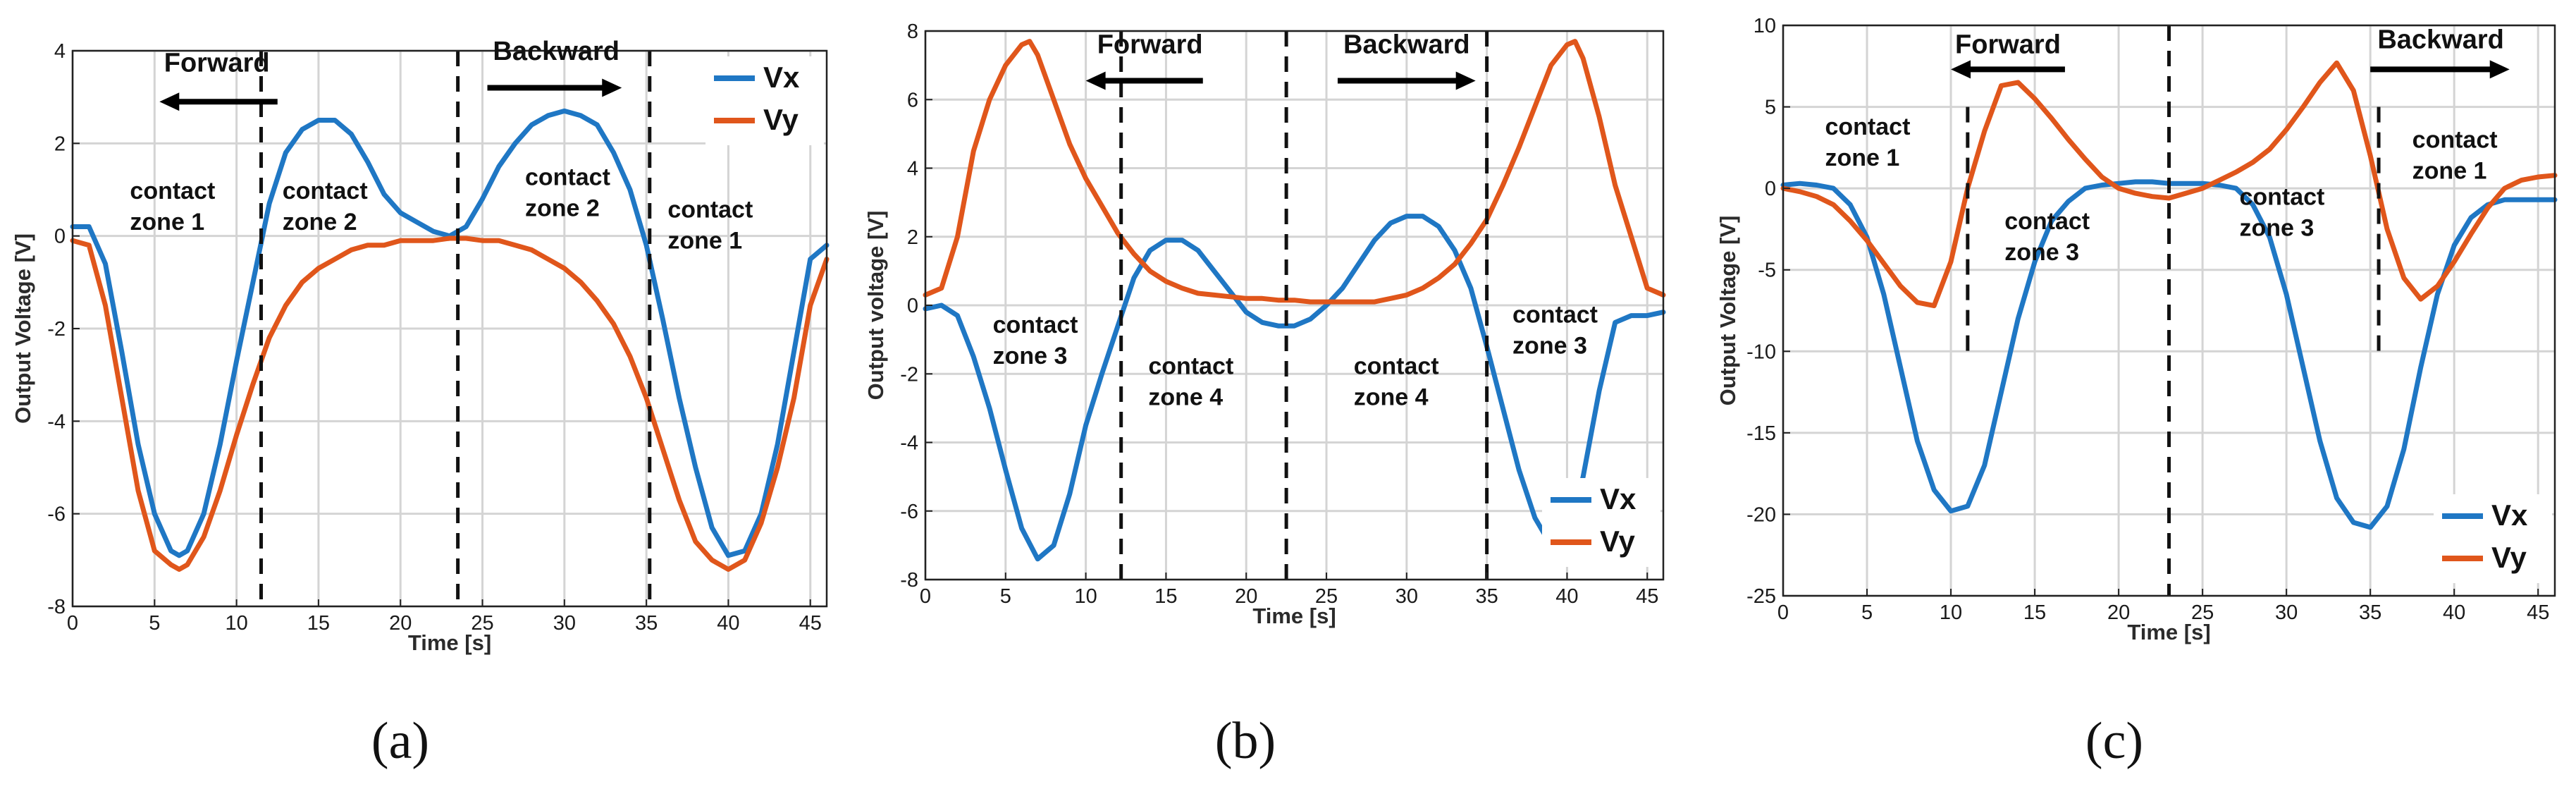 The height and width of the screenshot is (789, 2576). What do you see at coordinates (1761, 433) in the screenshot?
I see `y-tick-label: -15` at bounding box center [1761, 433].